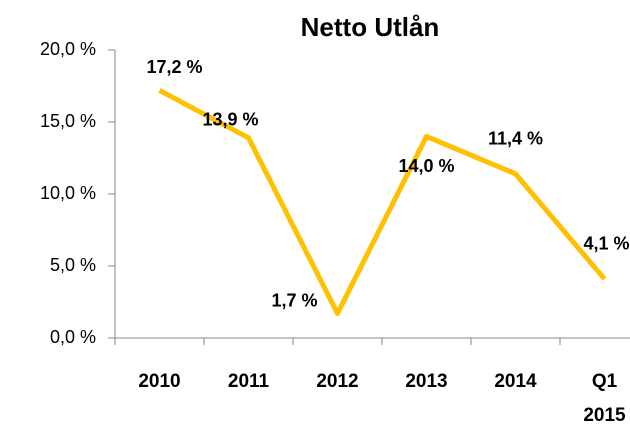 This screenshot has width=630, height=433. What do you see at coordinates (68, 49) in the screenshot?
I see `y-tick-label: 20,0 %` at bounding box center [68, 49].